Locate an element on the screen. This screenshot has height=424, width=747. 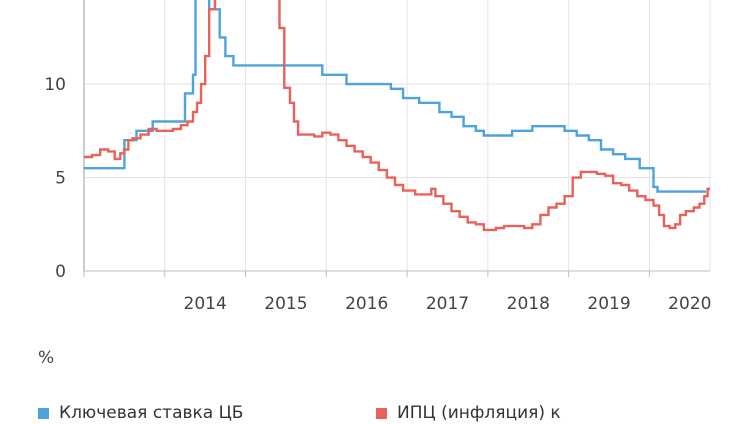
y-tick-label: 10 is located at coordinates (55, 85).